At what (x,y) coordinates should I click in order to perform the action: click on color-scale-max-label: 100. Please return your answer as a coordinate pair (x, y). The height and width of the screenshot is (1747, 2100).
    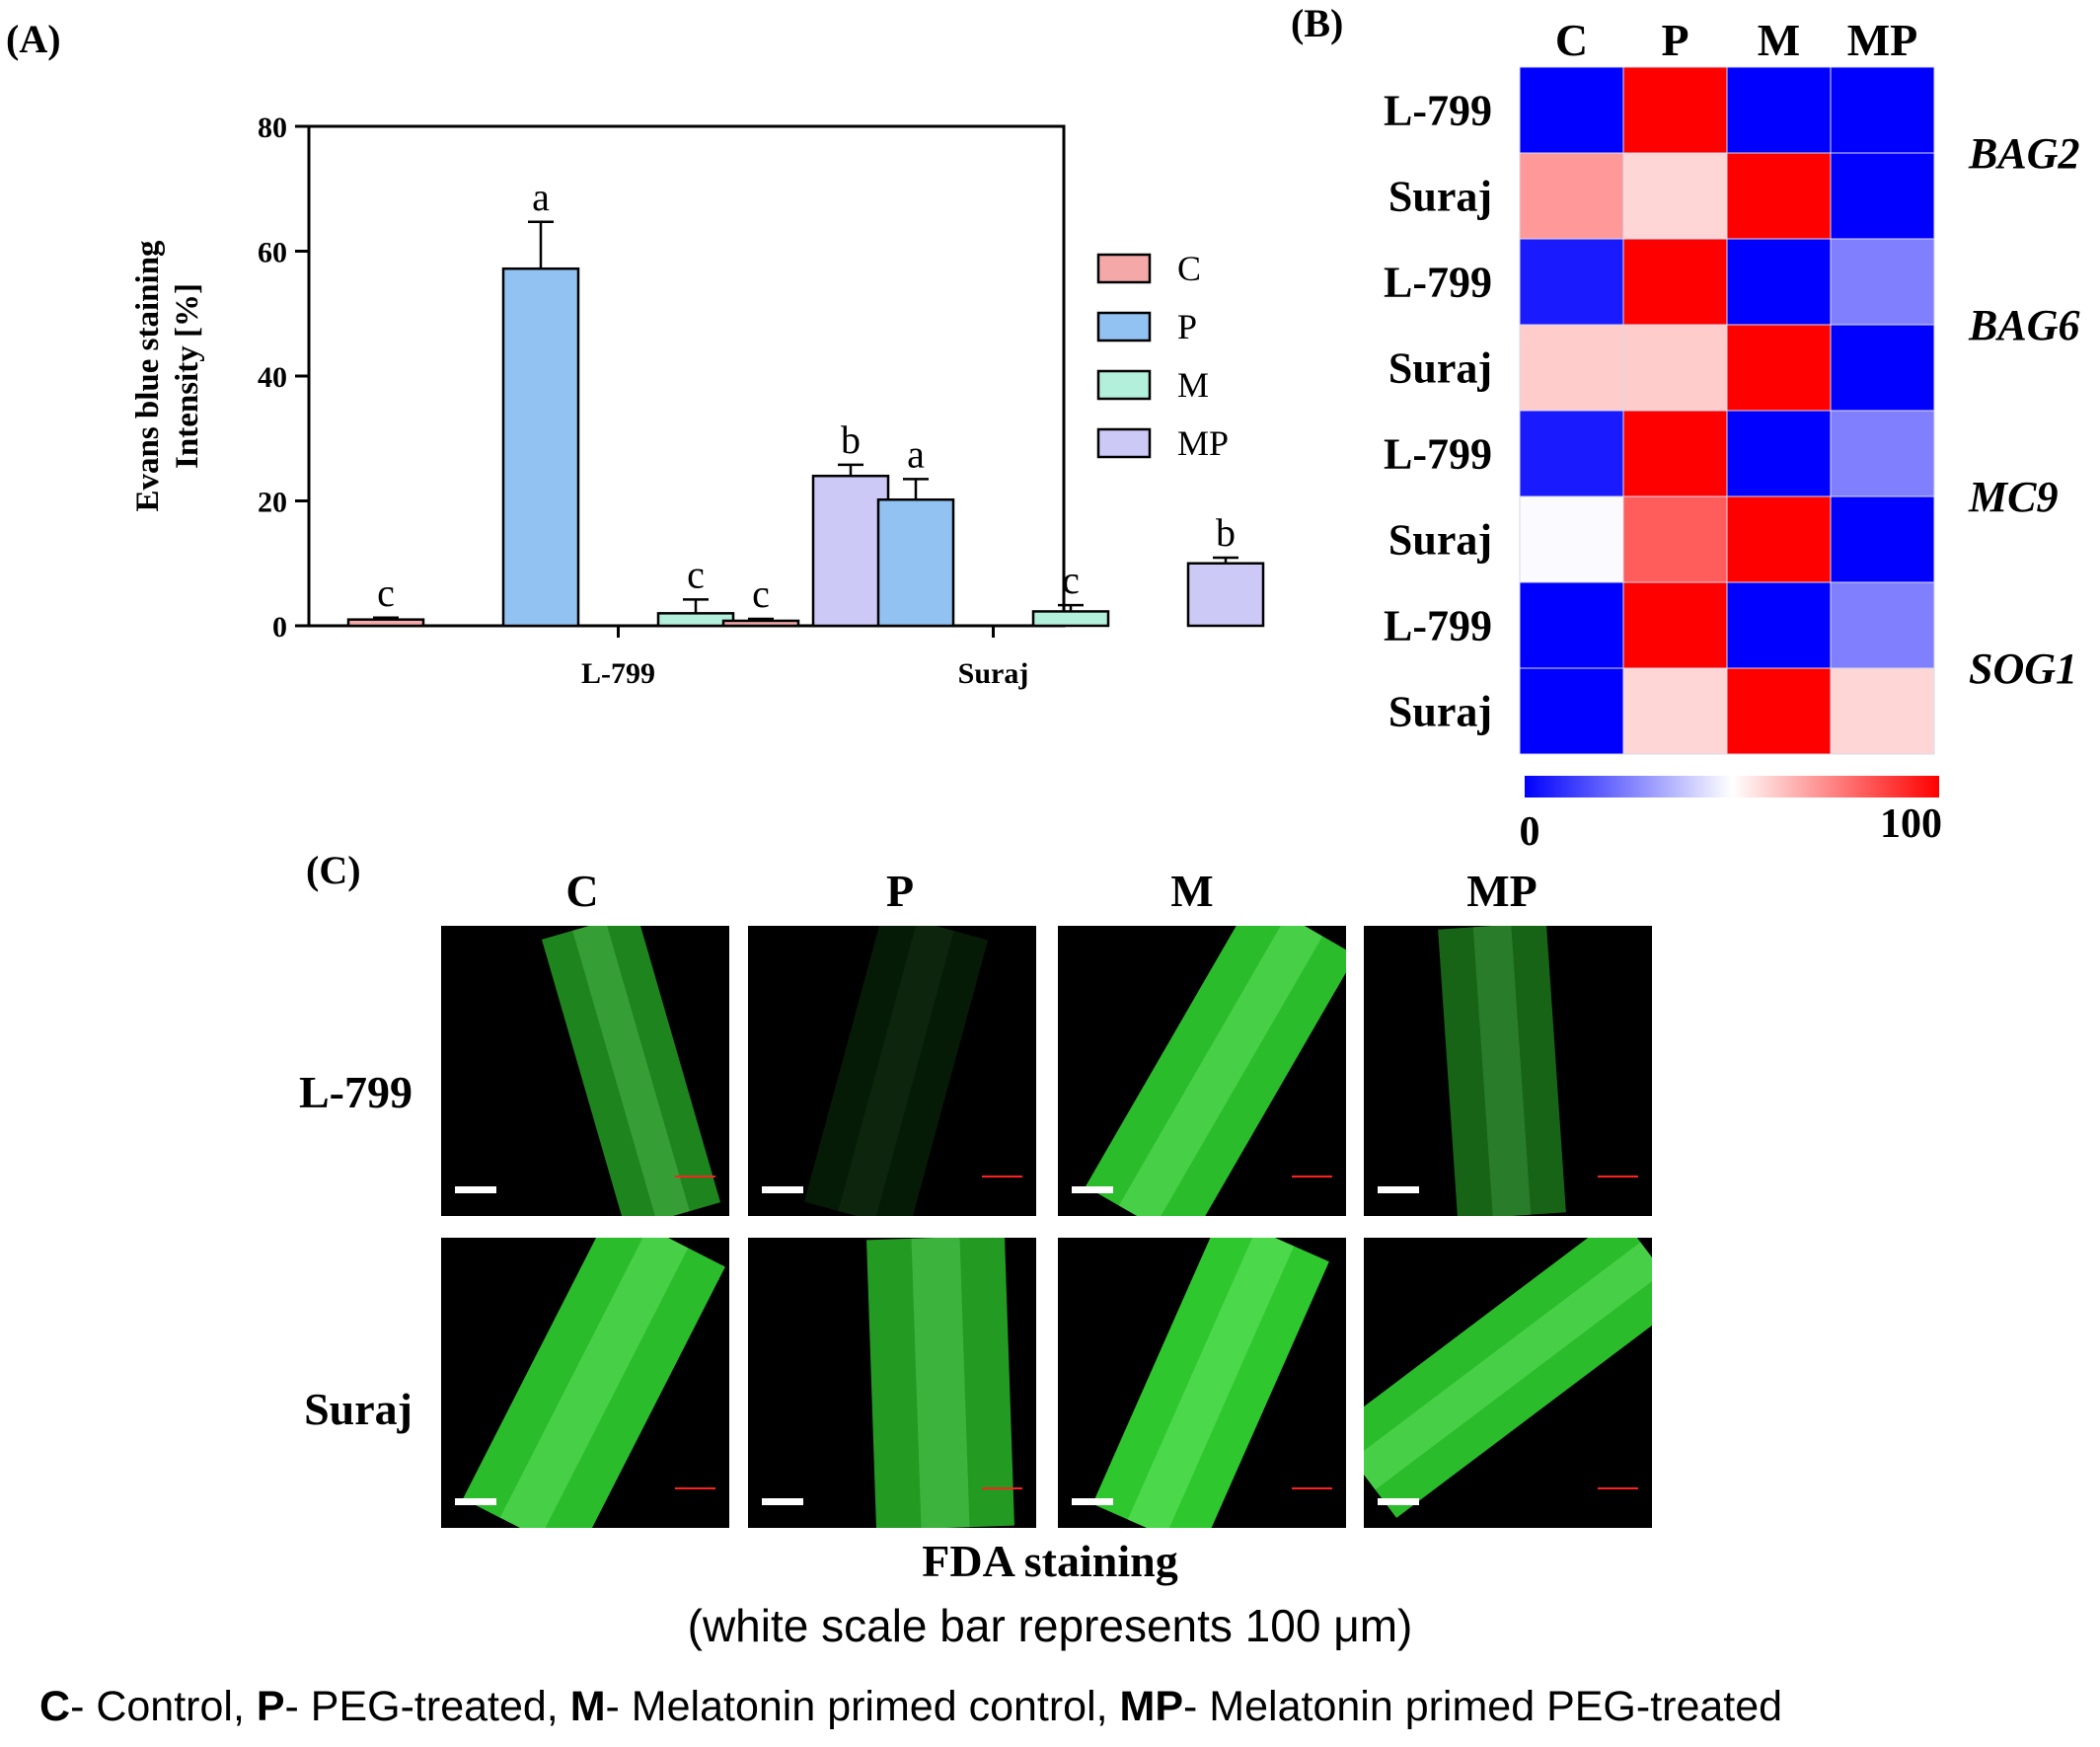
    Looking at the image, I should click on (1911, 824).